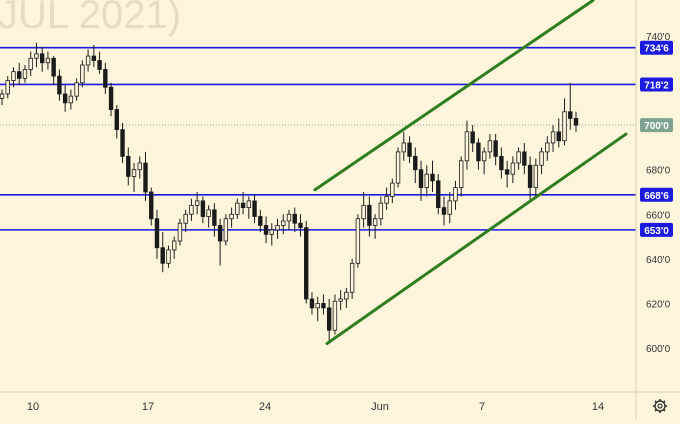  I want to click on level-badge-label: 653'0, so click(656, 231).